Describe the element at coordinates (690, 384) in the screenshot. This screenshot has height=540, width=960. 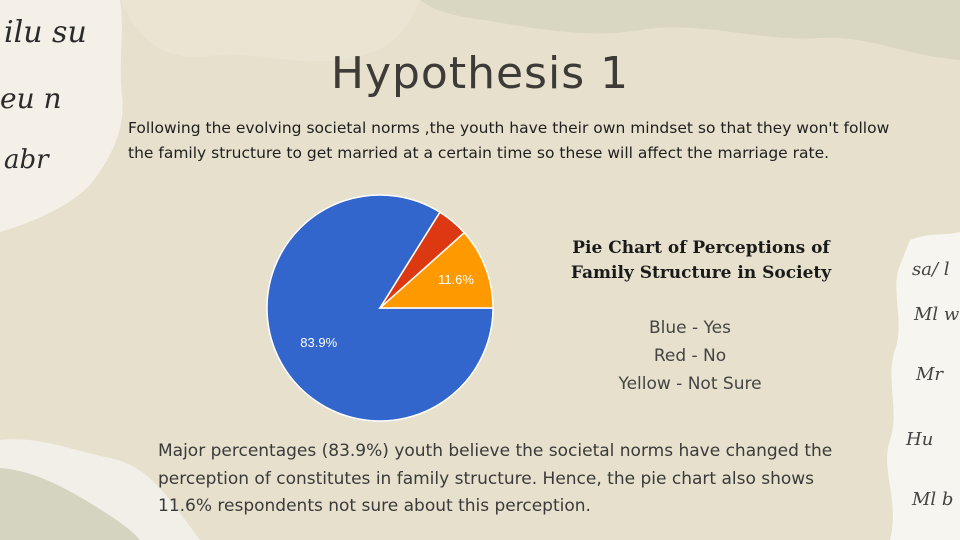
I see `legend-item-not-sure: Yellow - Not Sure` at that location.